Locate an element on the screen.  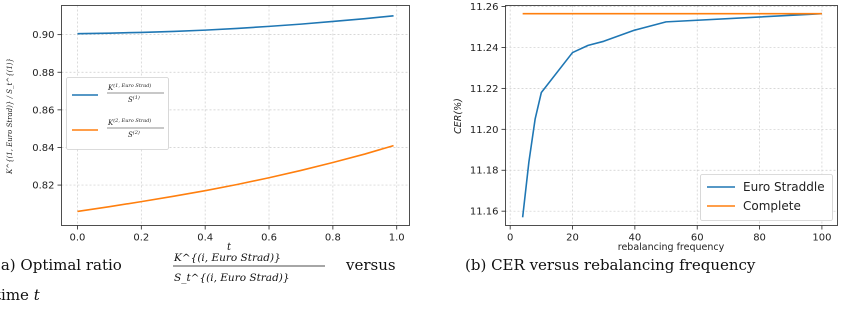
b-y-tick-label-2: 11.20 is located at coordinates (484, 130).